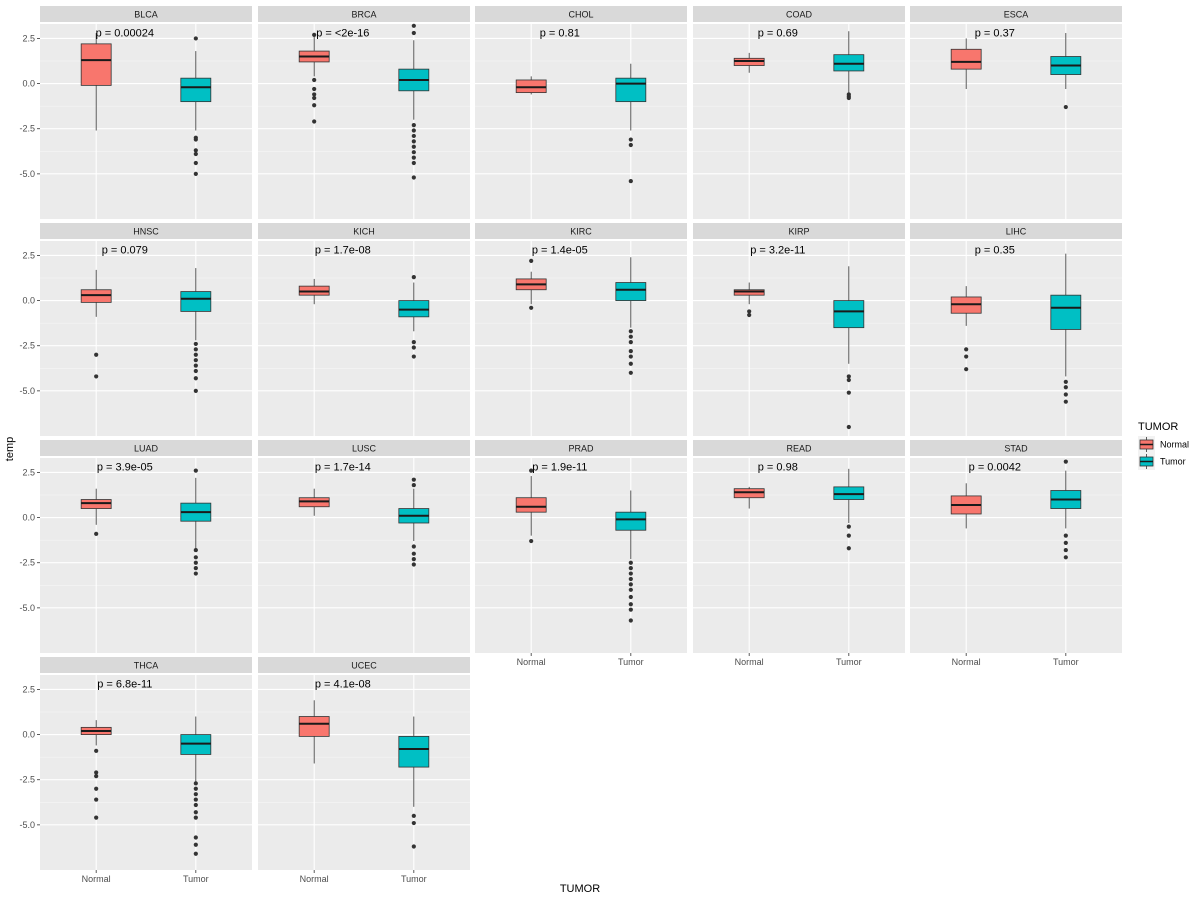  I want to click on facet-strip-label: BRCA, so click(363, 15).